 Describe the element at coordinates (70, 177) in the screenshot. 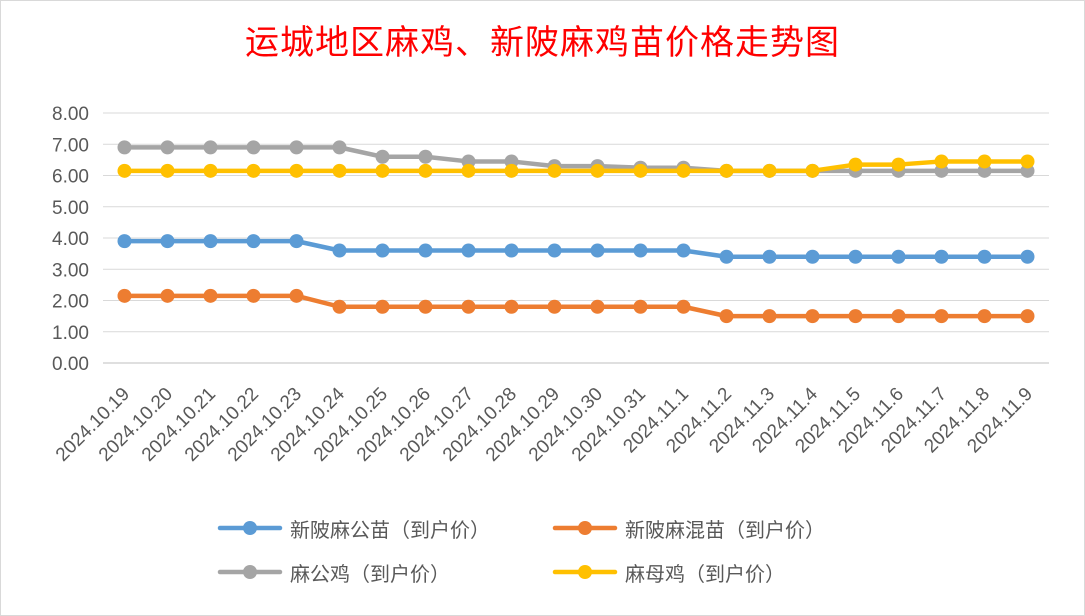

I see `y-tick-label: 6.00` at that location.